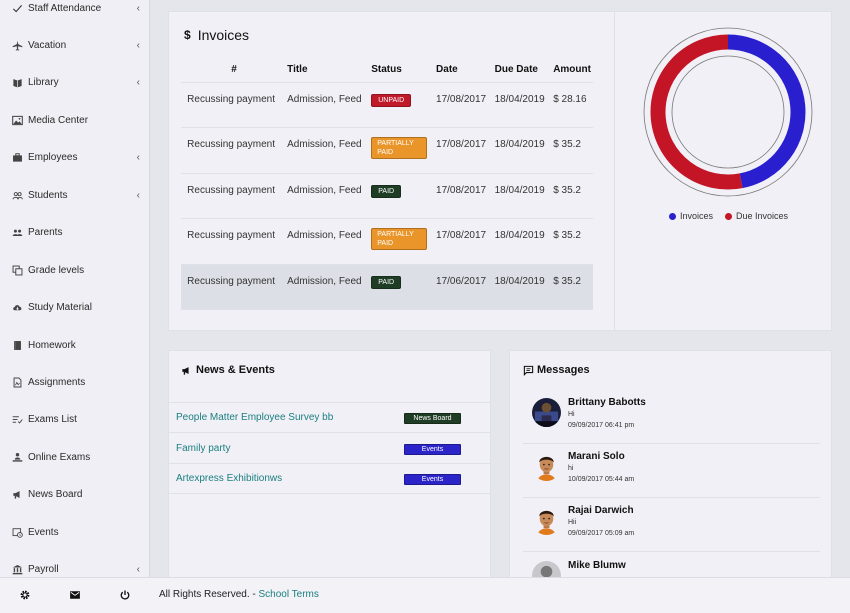 This screenshot has height=613, width=850. Describe the element at coordinates (209, 594) in the screenshot. I see `footer-copyright-text: All Rights Reserved. -` at that location.